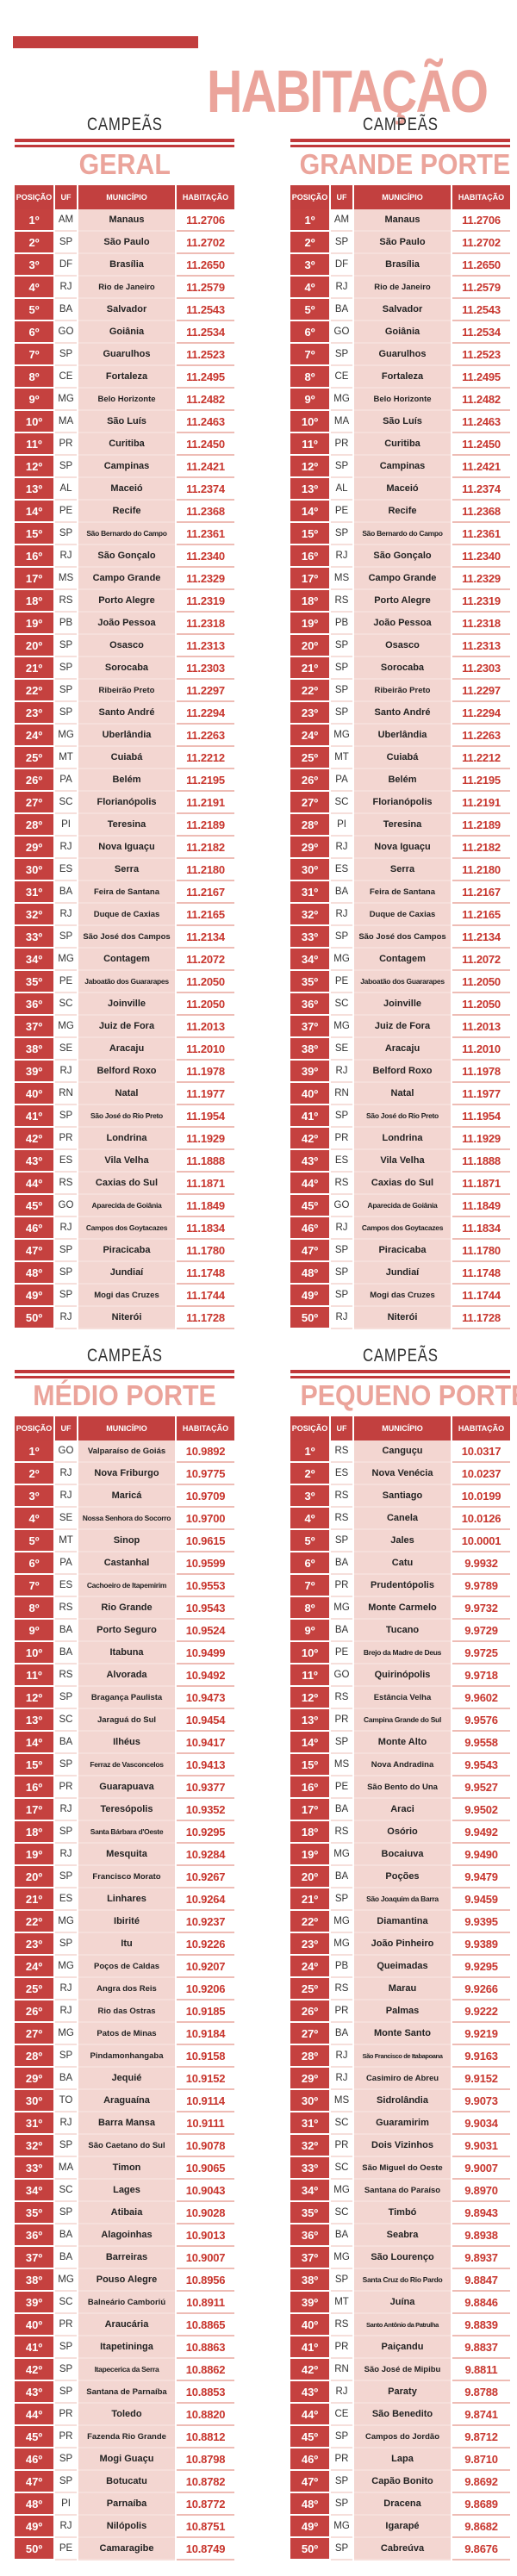  Describe the element at coordinates (402, 1564) in the screenshot. I see `cell-municipio: Catu` at that location.